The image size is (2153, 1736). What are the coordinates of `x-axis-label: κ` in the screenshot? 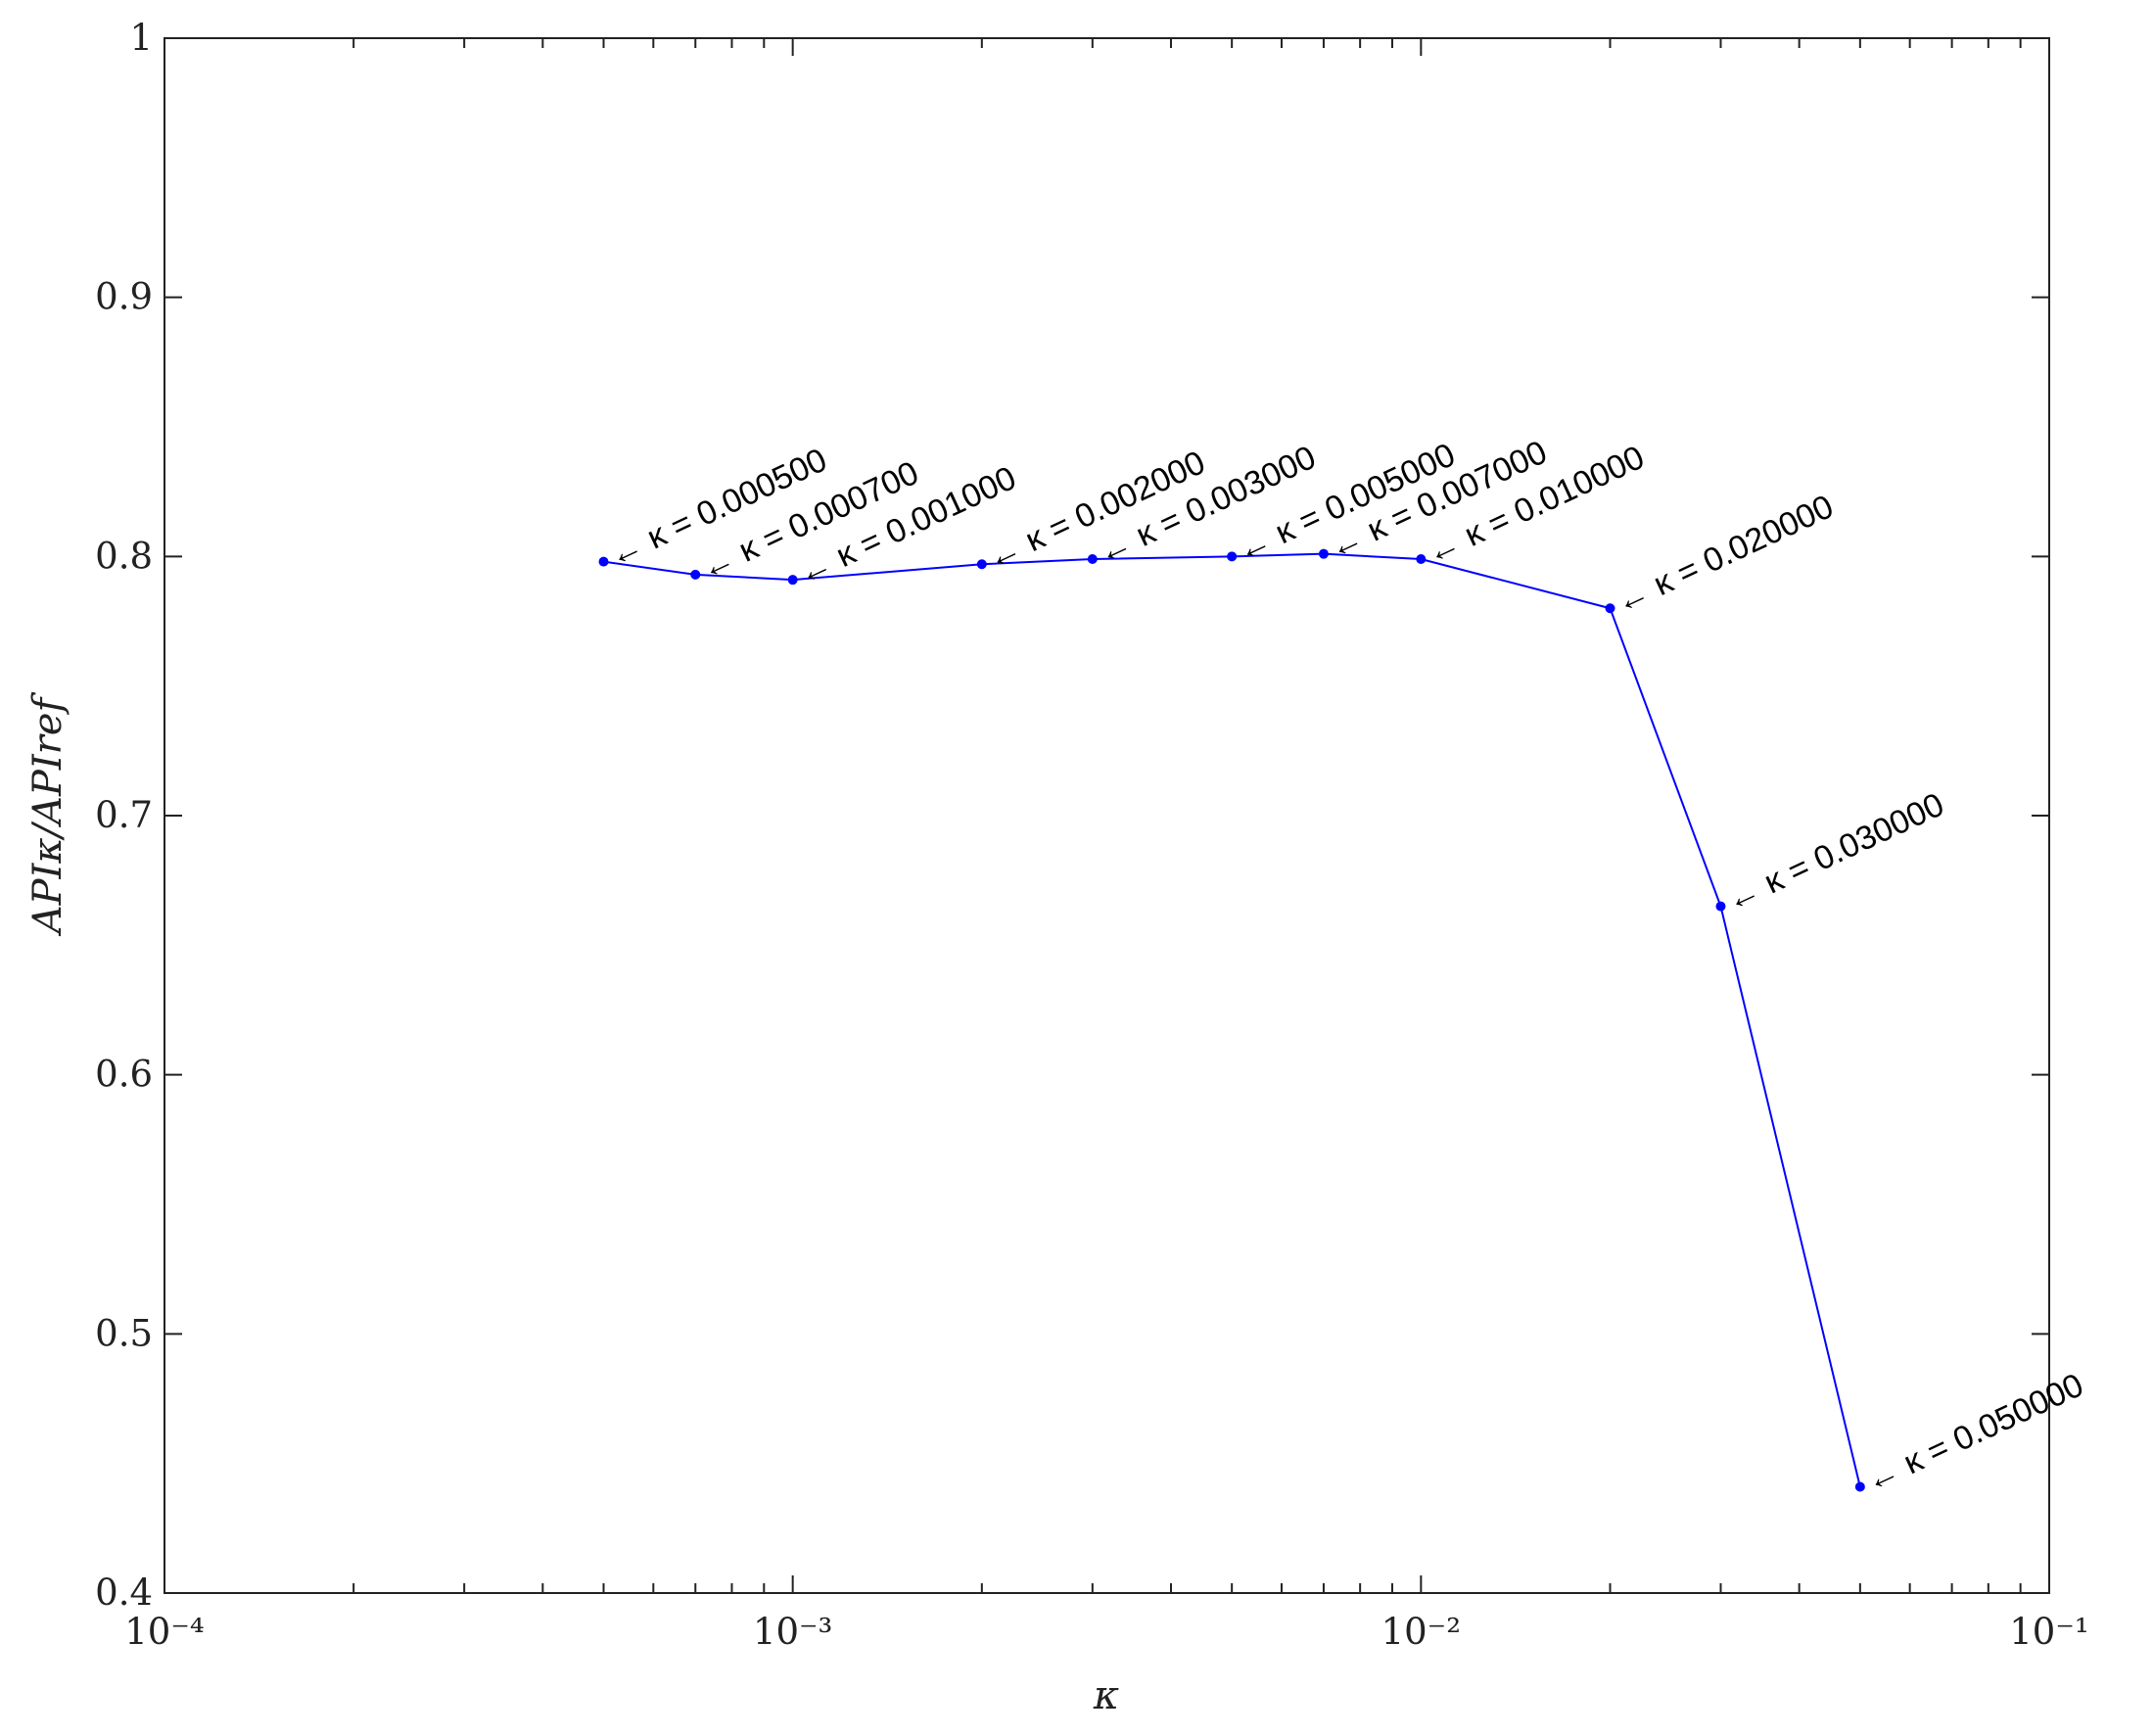 It's located at (1106, 1696).